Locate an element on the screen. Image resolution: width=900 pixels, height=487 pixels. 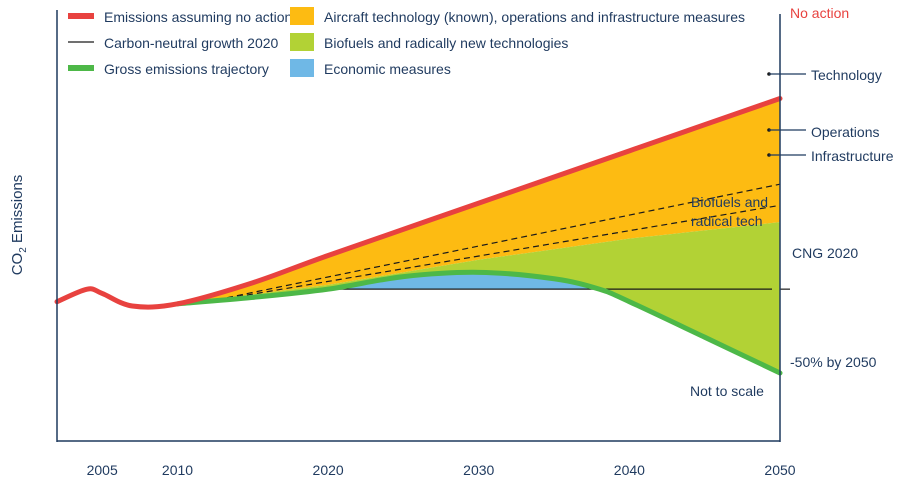
legend-label: Economic measures is located at coordinates (387, 69).